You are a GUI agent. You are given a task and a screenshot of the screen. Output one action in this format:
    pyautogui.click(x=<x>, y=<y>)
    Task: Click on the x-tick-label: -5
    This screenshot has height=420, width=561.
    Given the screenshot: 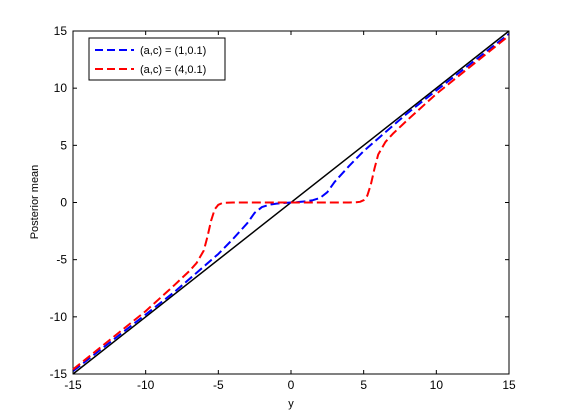 What is the action you would take?
    pyautogui.click(x=218, y=385)
    